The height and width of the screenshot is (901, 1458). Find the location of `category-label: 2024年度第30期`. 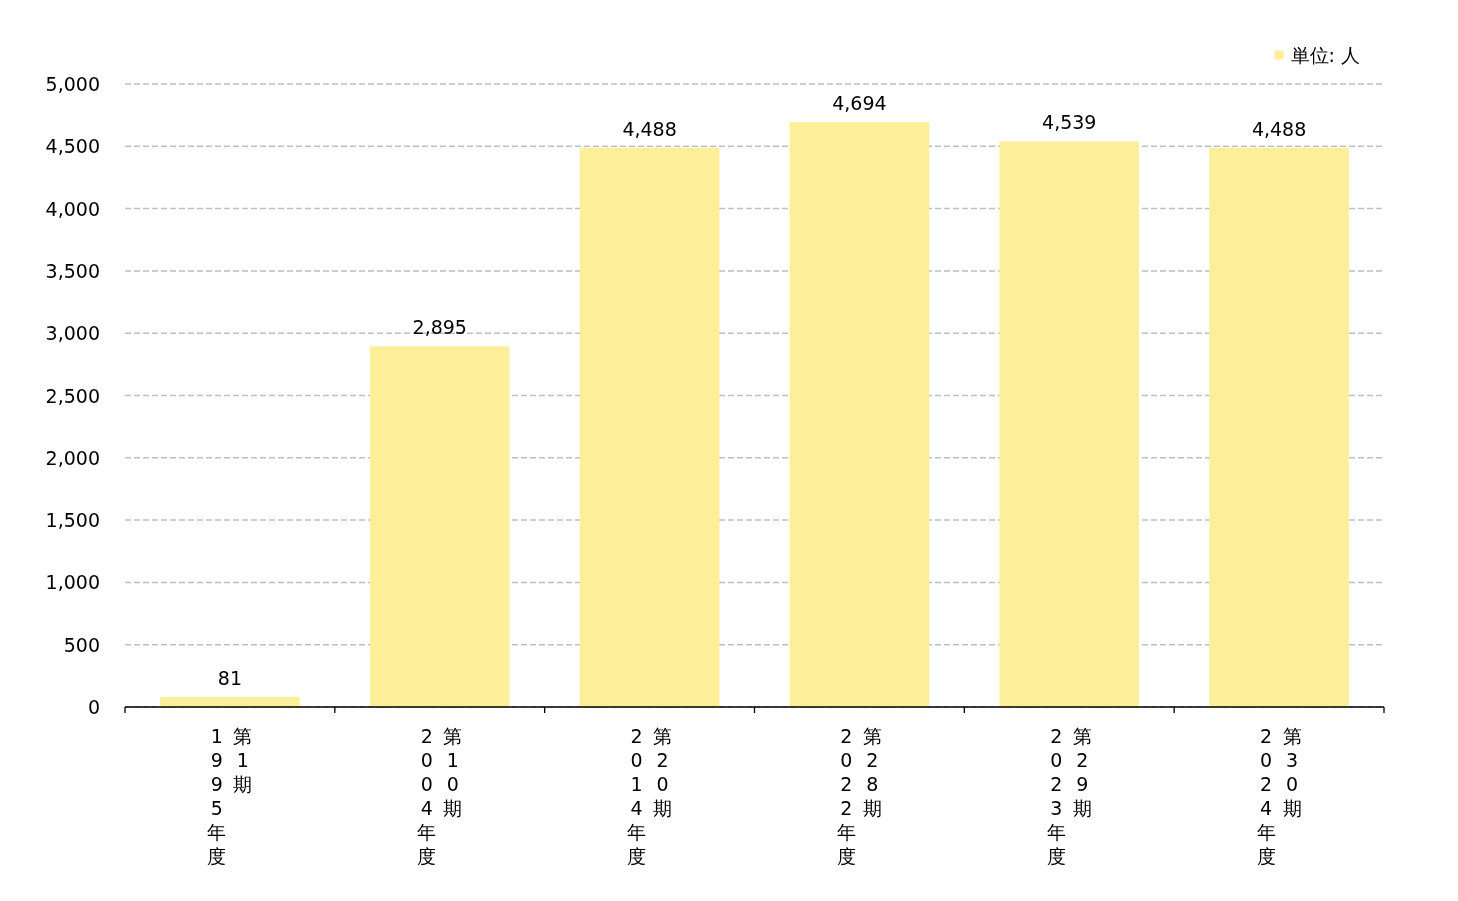

category-label: 2024年度第30期 is located at coordinates (1279, 796).